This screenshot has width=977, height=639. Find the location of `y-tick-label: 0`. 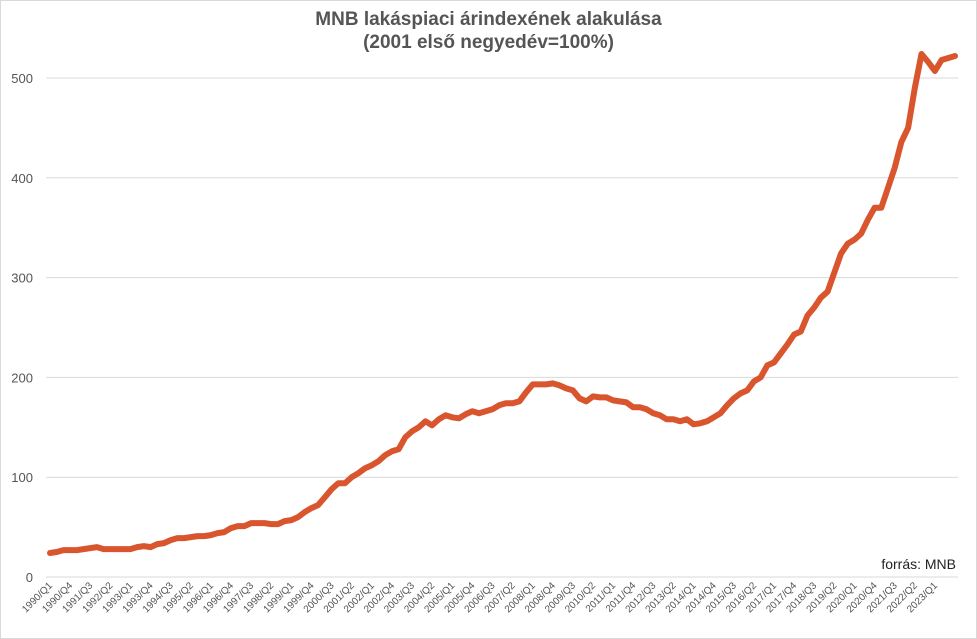

y-tick-label: 0 is located at coordinates (29, 577).